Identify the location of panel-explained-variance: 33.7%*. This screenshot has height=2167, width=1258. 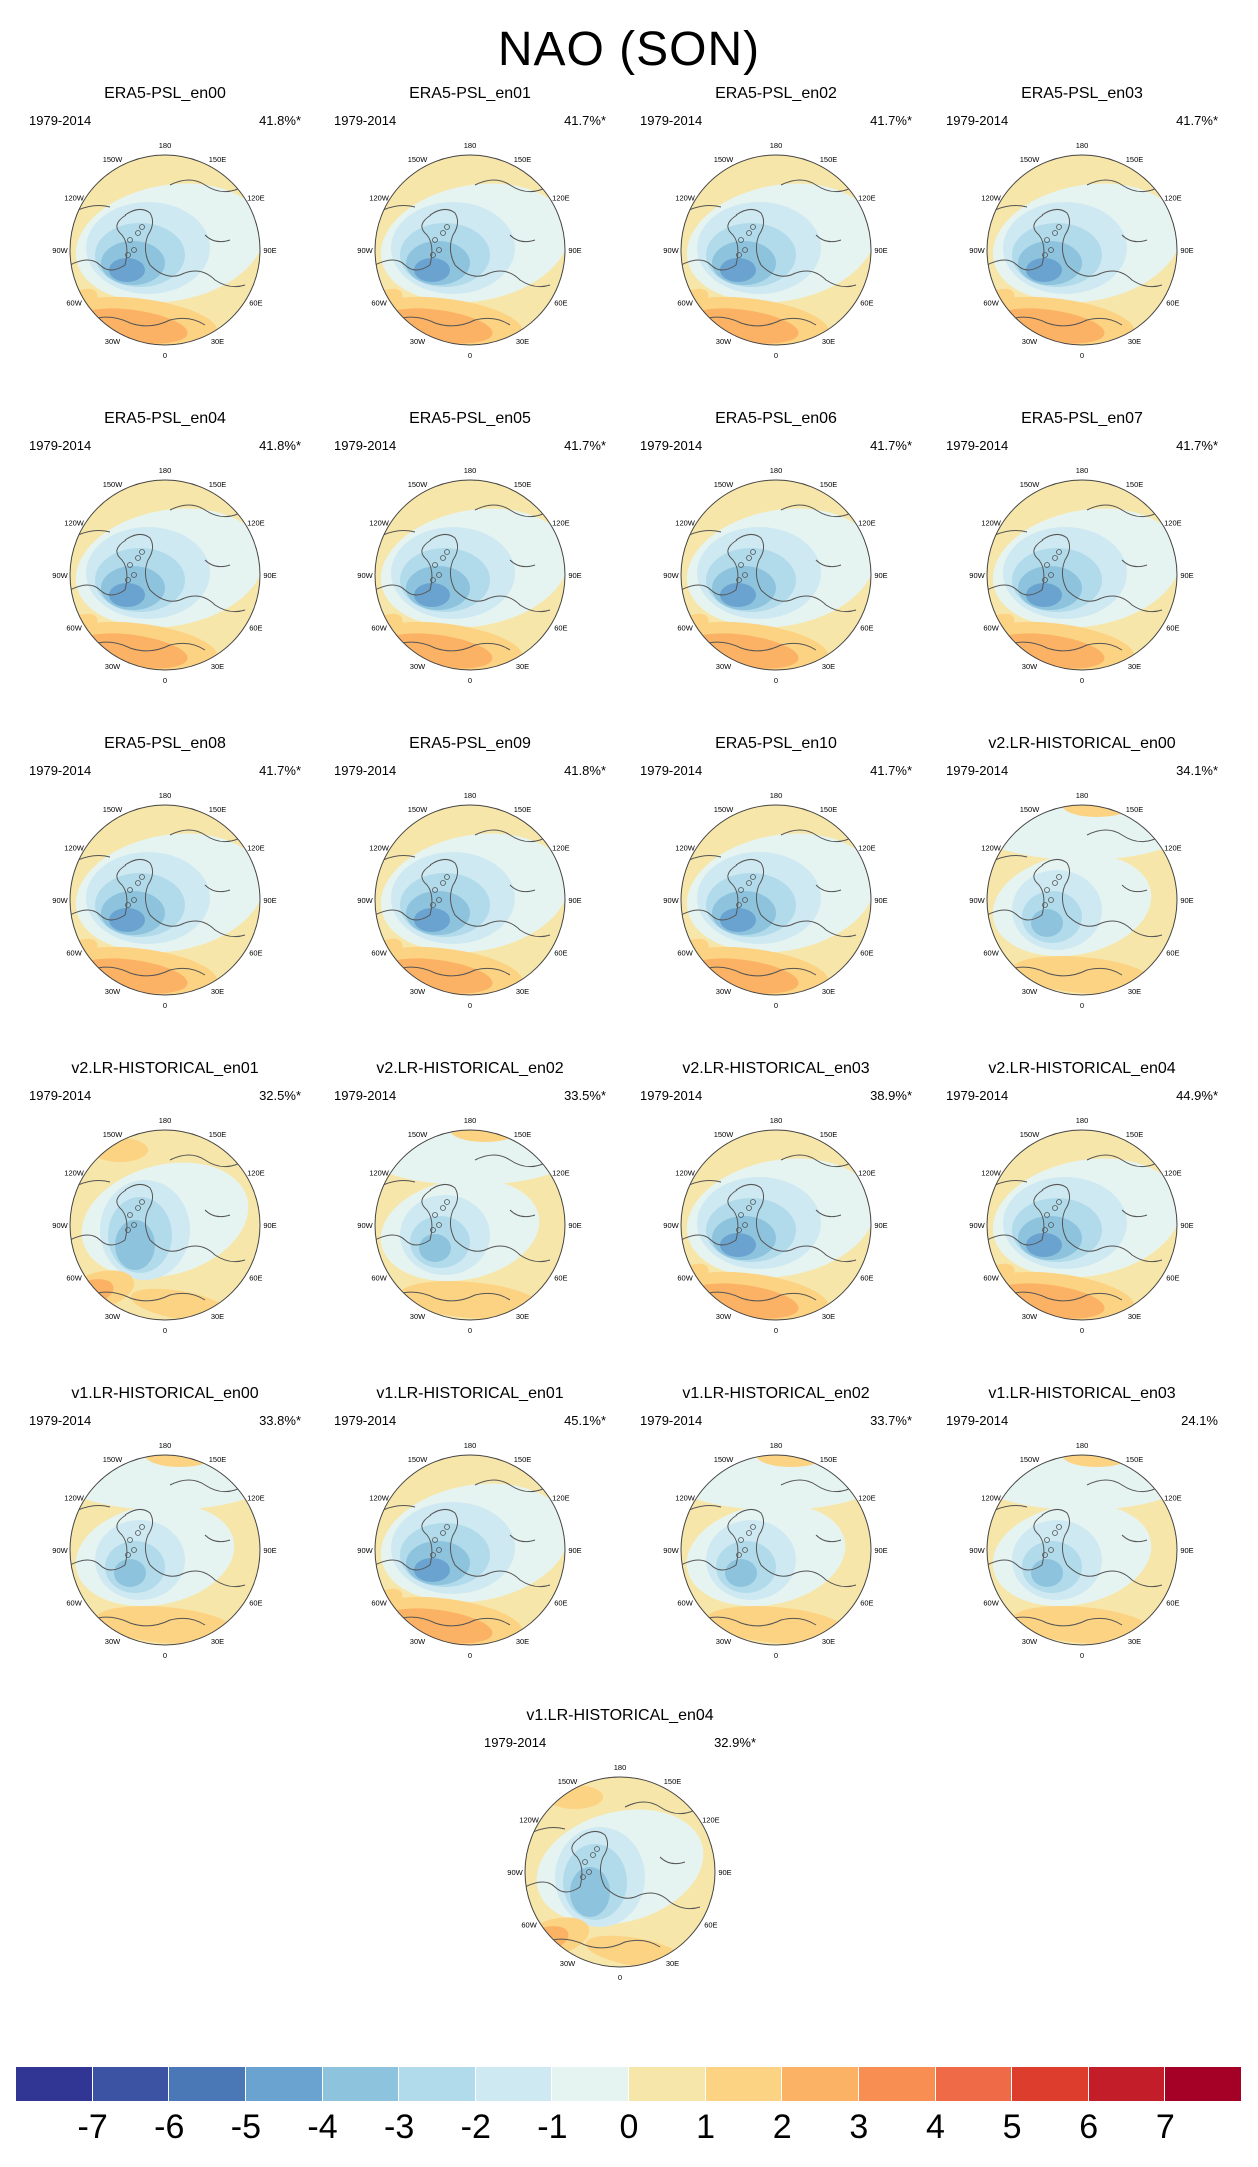
(891, 1420).